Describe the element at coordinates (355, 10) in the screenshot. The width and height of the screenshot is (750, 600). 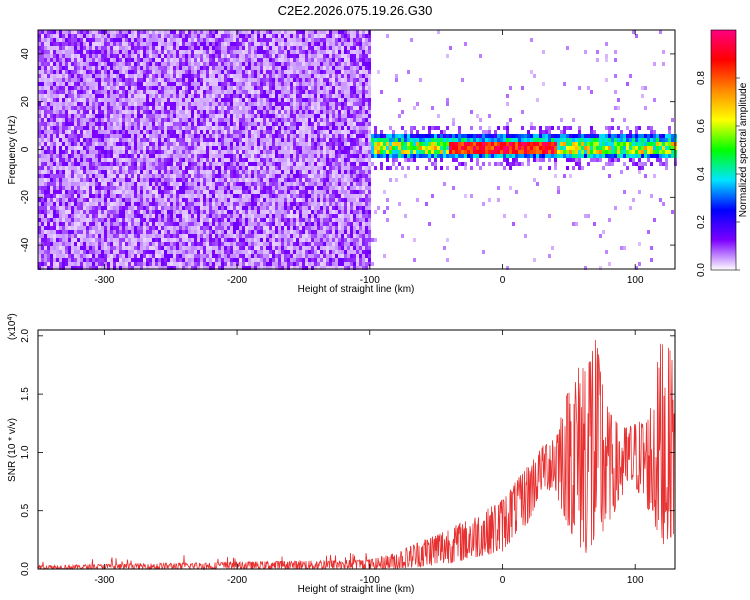
I see `chart-title: C2E2.2026.075.19.26.G30` at that location.